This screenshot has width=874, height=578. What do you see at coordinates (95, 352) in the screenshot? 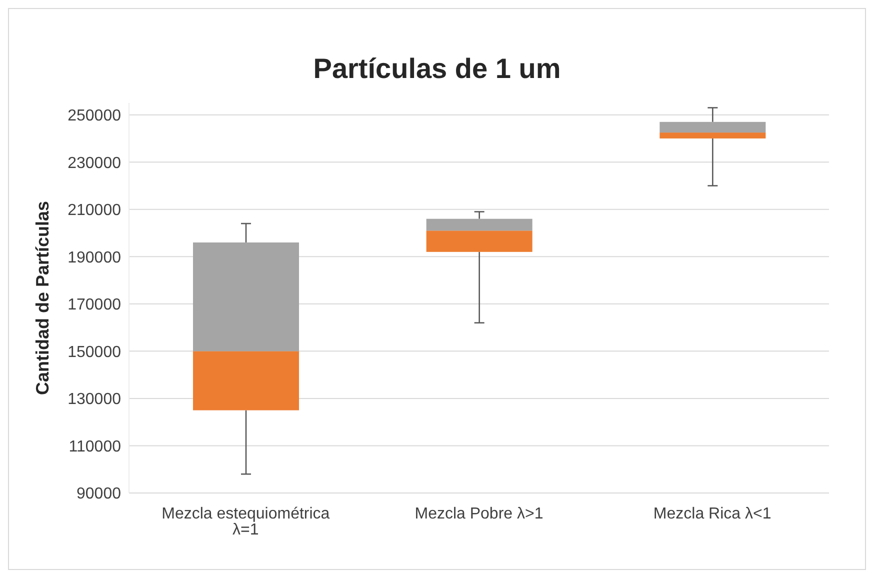
I see `y-tick-label: 150000` at bounding box center [95, 352].